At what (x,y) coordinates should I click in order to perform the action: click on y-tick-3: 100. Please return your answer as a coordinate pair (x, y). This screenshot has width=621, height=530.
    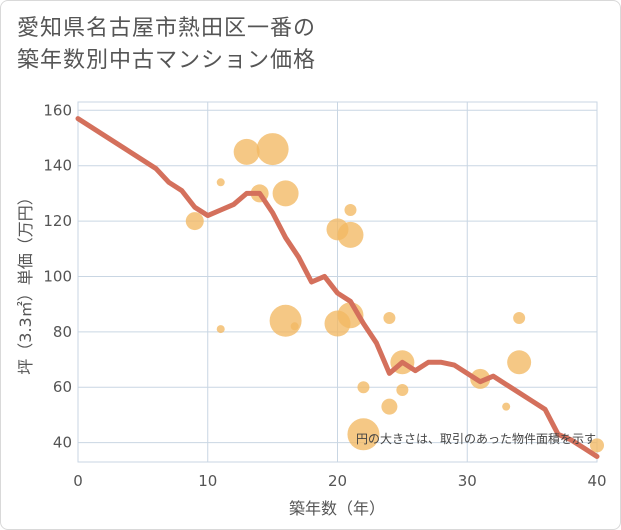
    Looking at the image, I should click on (57, 276).